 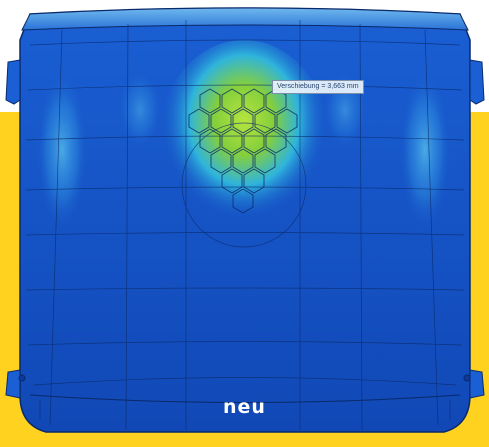 What do you see at coordinates (13, 82) in the screenshot?
I see `left-mount-tab` at bounding box center [13, 82].